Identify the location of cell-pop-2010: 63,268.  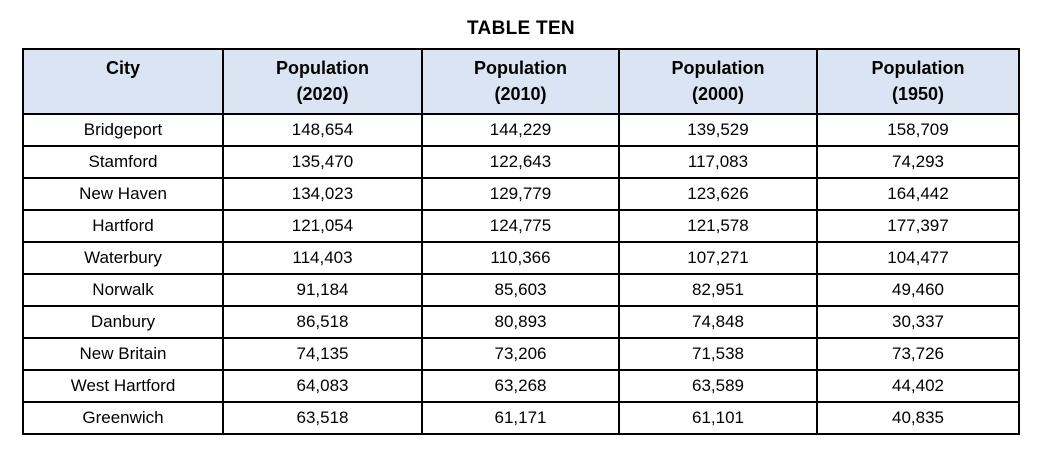
(520, 386).